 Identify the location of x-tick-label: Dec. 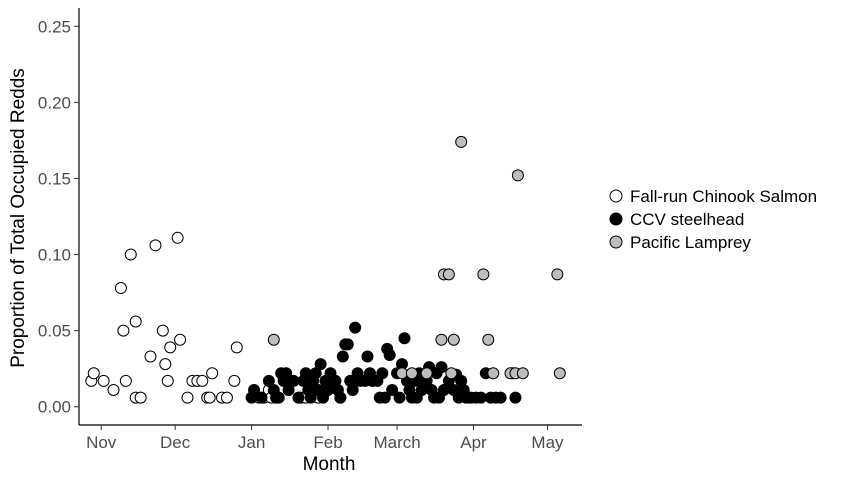
(175, 442).